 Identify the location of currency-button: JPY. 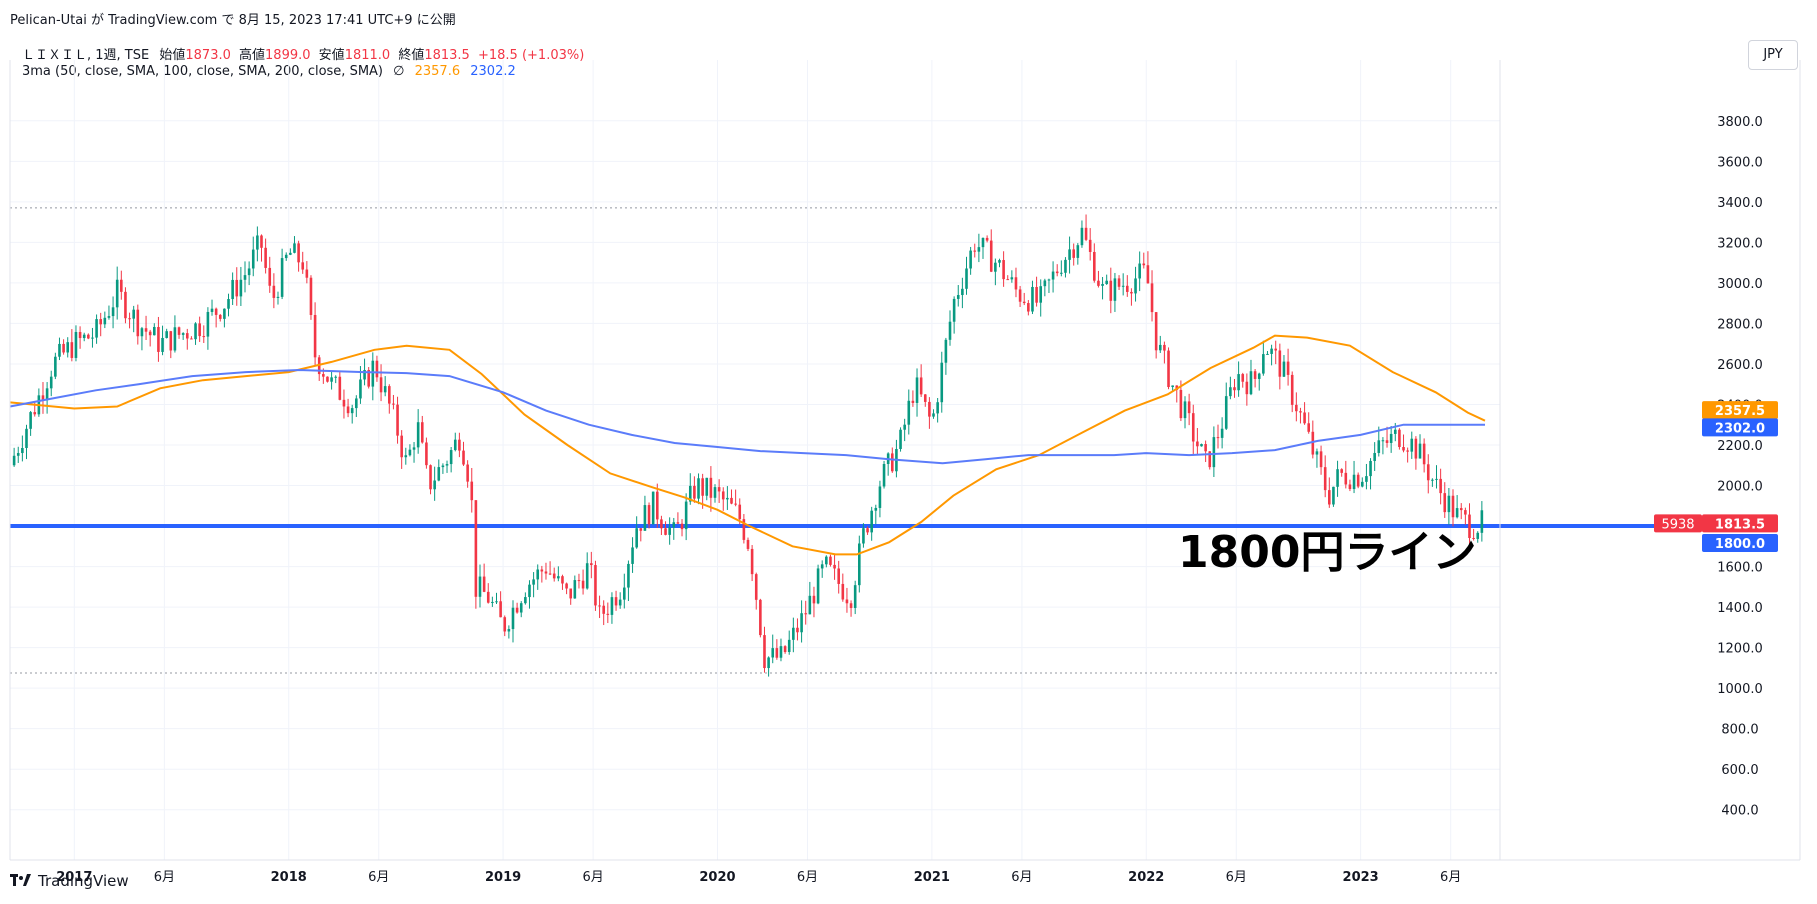
(1773, 55).